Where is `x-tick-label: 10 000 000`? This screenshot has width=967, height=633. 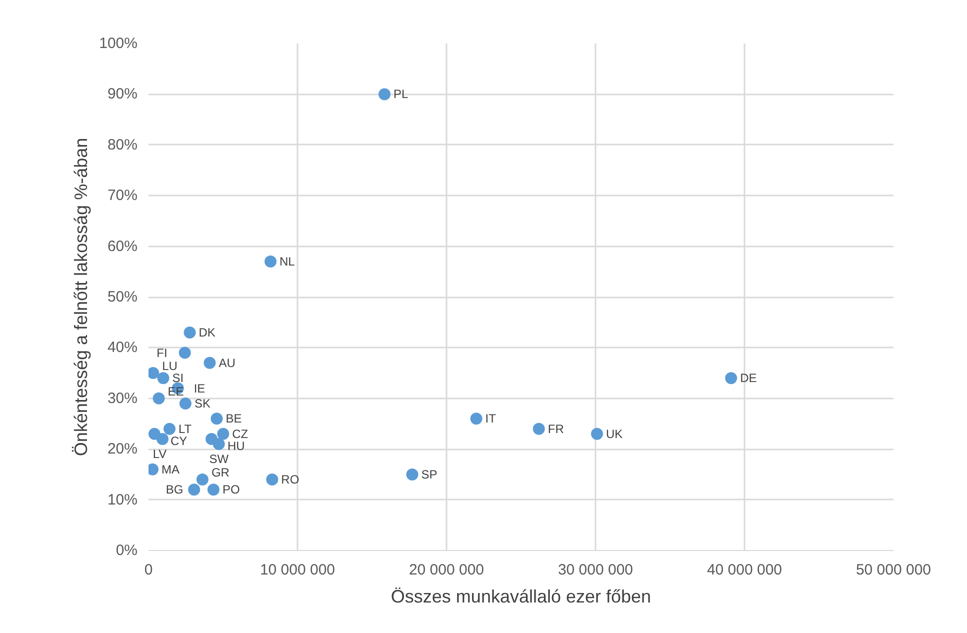
x-tick-label: 10 000 000 is located at coordinates (298, 570).